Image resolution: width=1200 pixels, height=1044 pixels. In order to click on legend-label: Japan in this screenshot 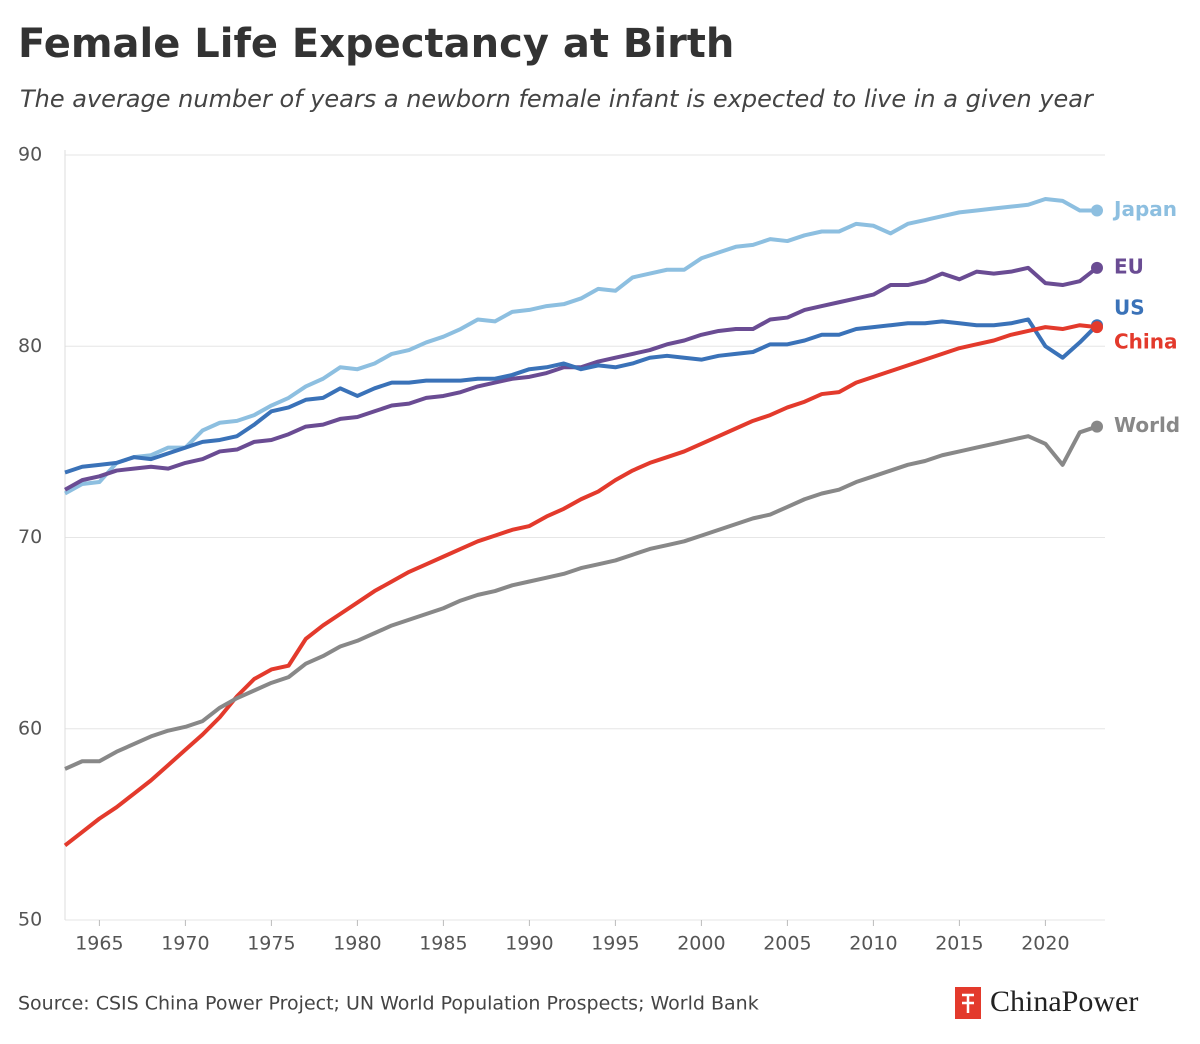, I will do `click(1144, 209)`.